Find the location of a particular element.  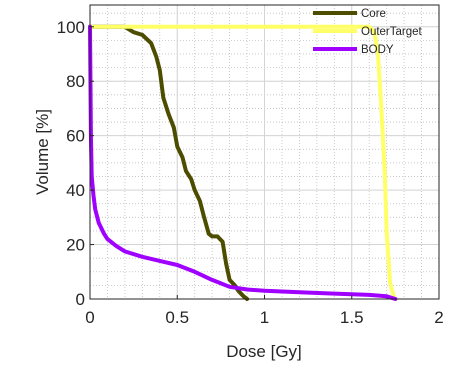

y-axis-ticks: 0 20 40 60 80 100 is located at coordinates (75, 163).